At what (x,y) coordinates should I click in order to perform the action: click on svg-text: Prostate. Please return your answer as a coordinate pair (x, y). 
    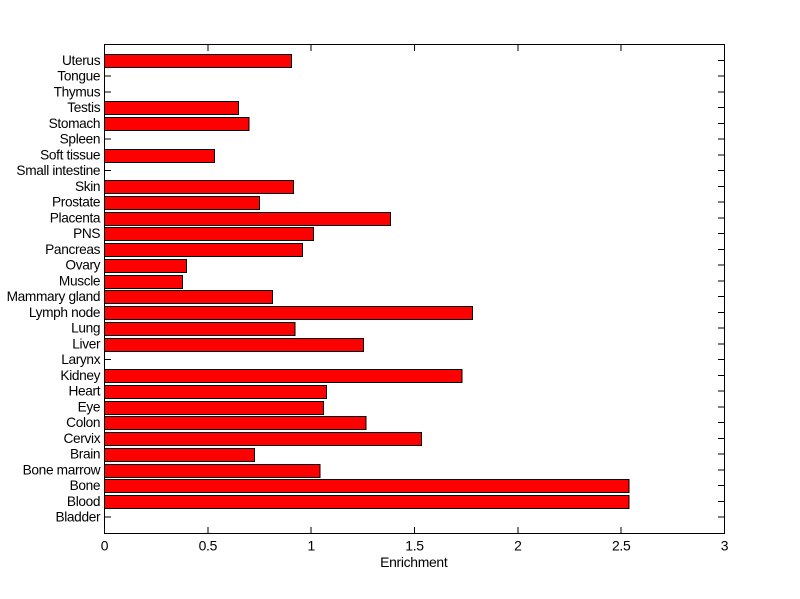
    Looking at the image, I should click on (76, 202).